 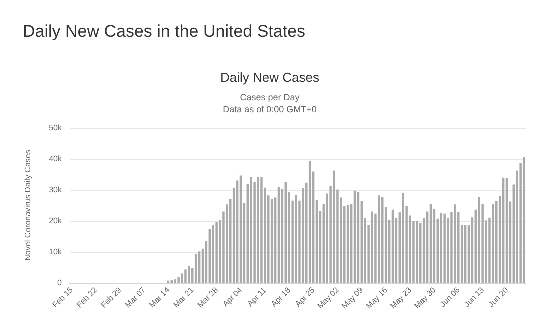 What do you see at coordinates (233, 297) in the screenshot?
I see `x-tick-label: Apr 04` at bounding box center [233, 297].